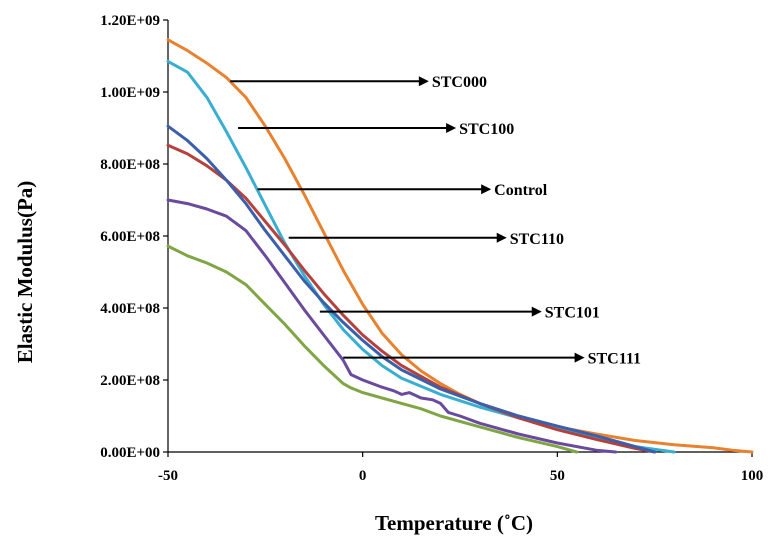 Image resolution: width=773 pixels, height=539 pixels. I want to click on y-tick-label: 1.20E+09, so click(130, 21).